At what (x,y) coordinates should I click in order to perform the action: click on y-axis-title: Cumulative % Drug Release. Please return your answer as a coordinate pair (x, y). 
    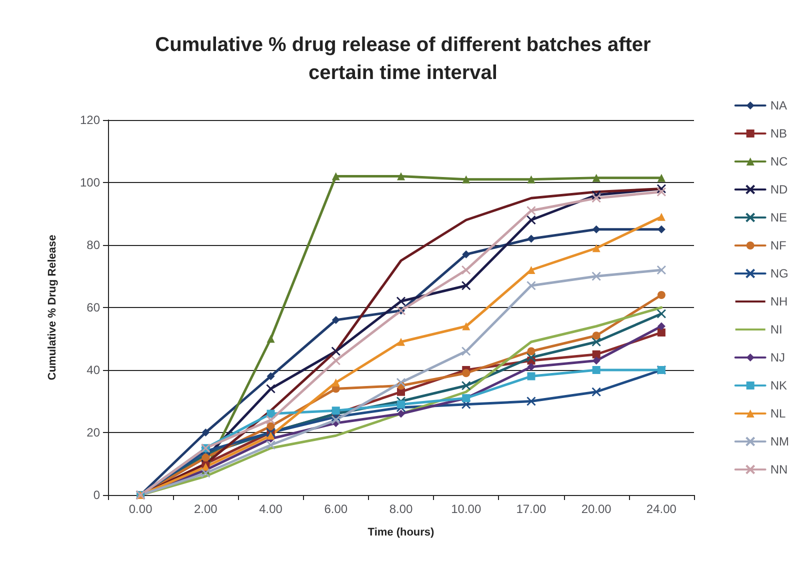
    Looking at the image, I should click on (52, 307).